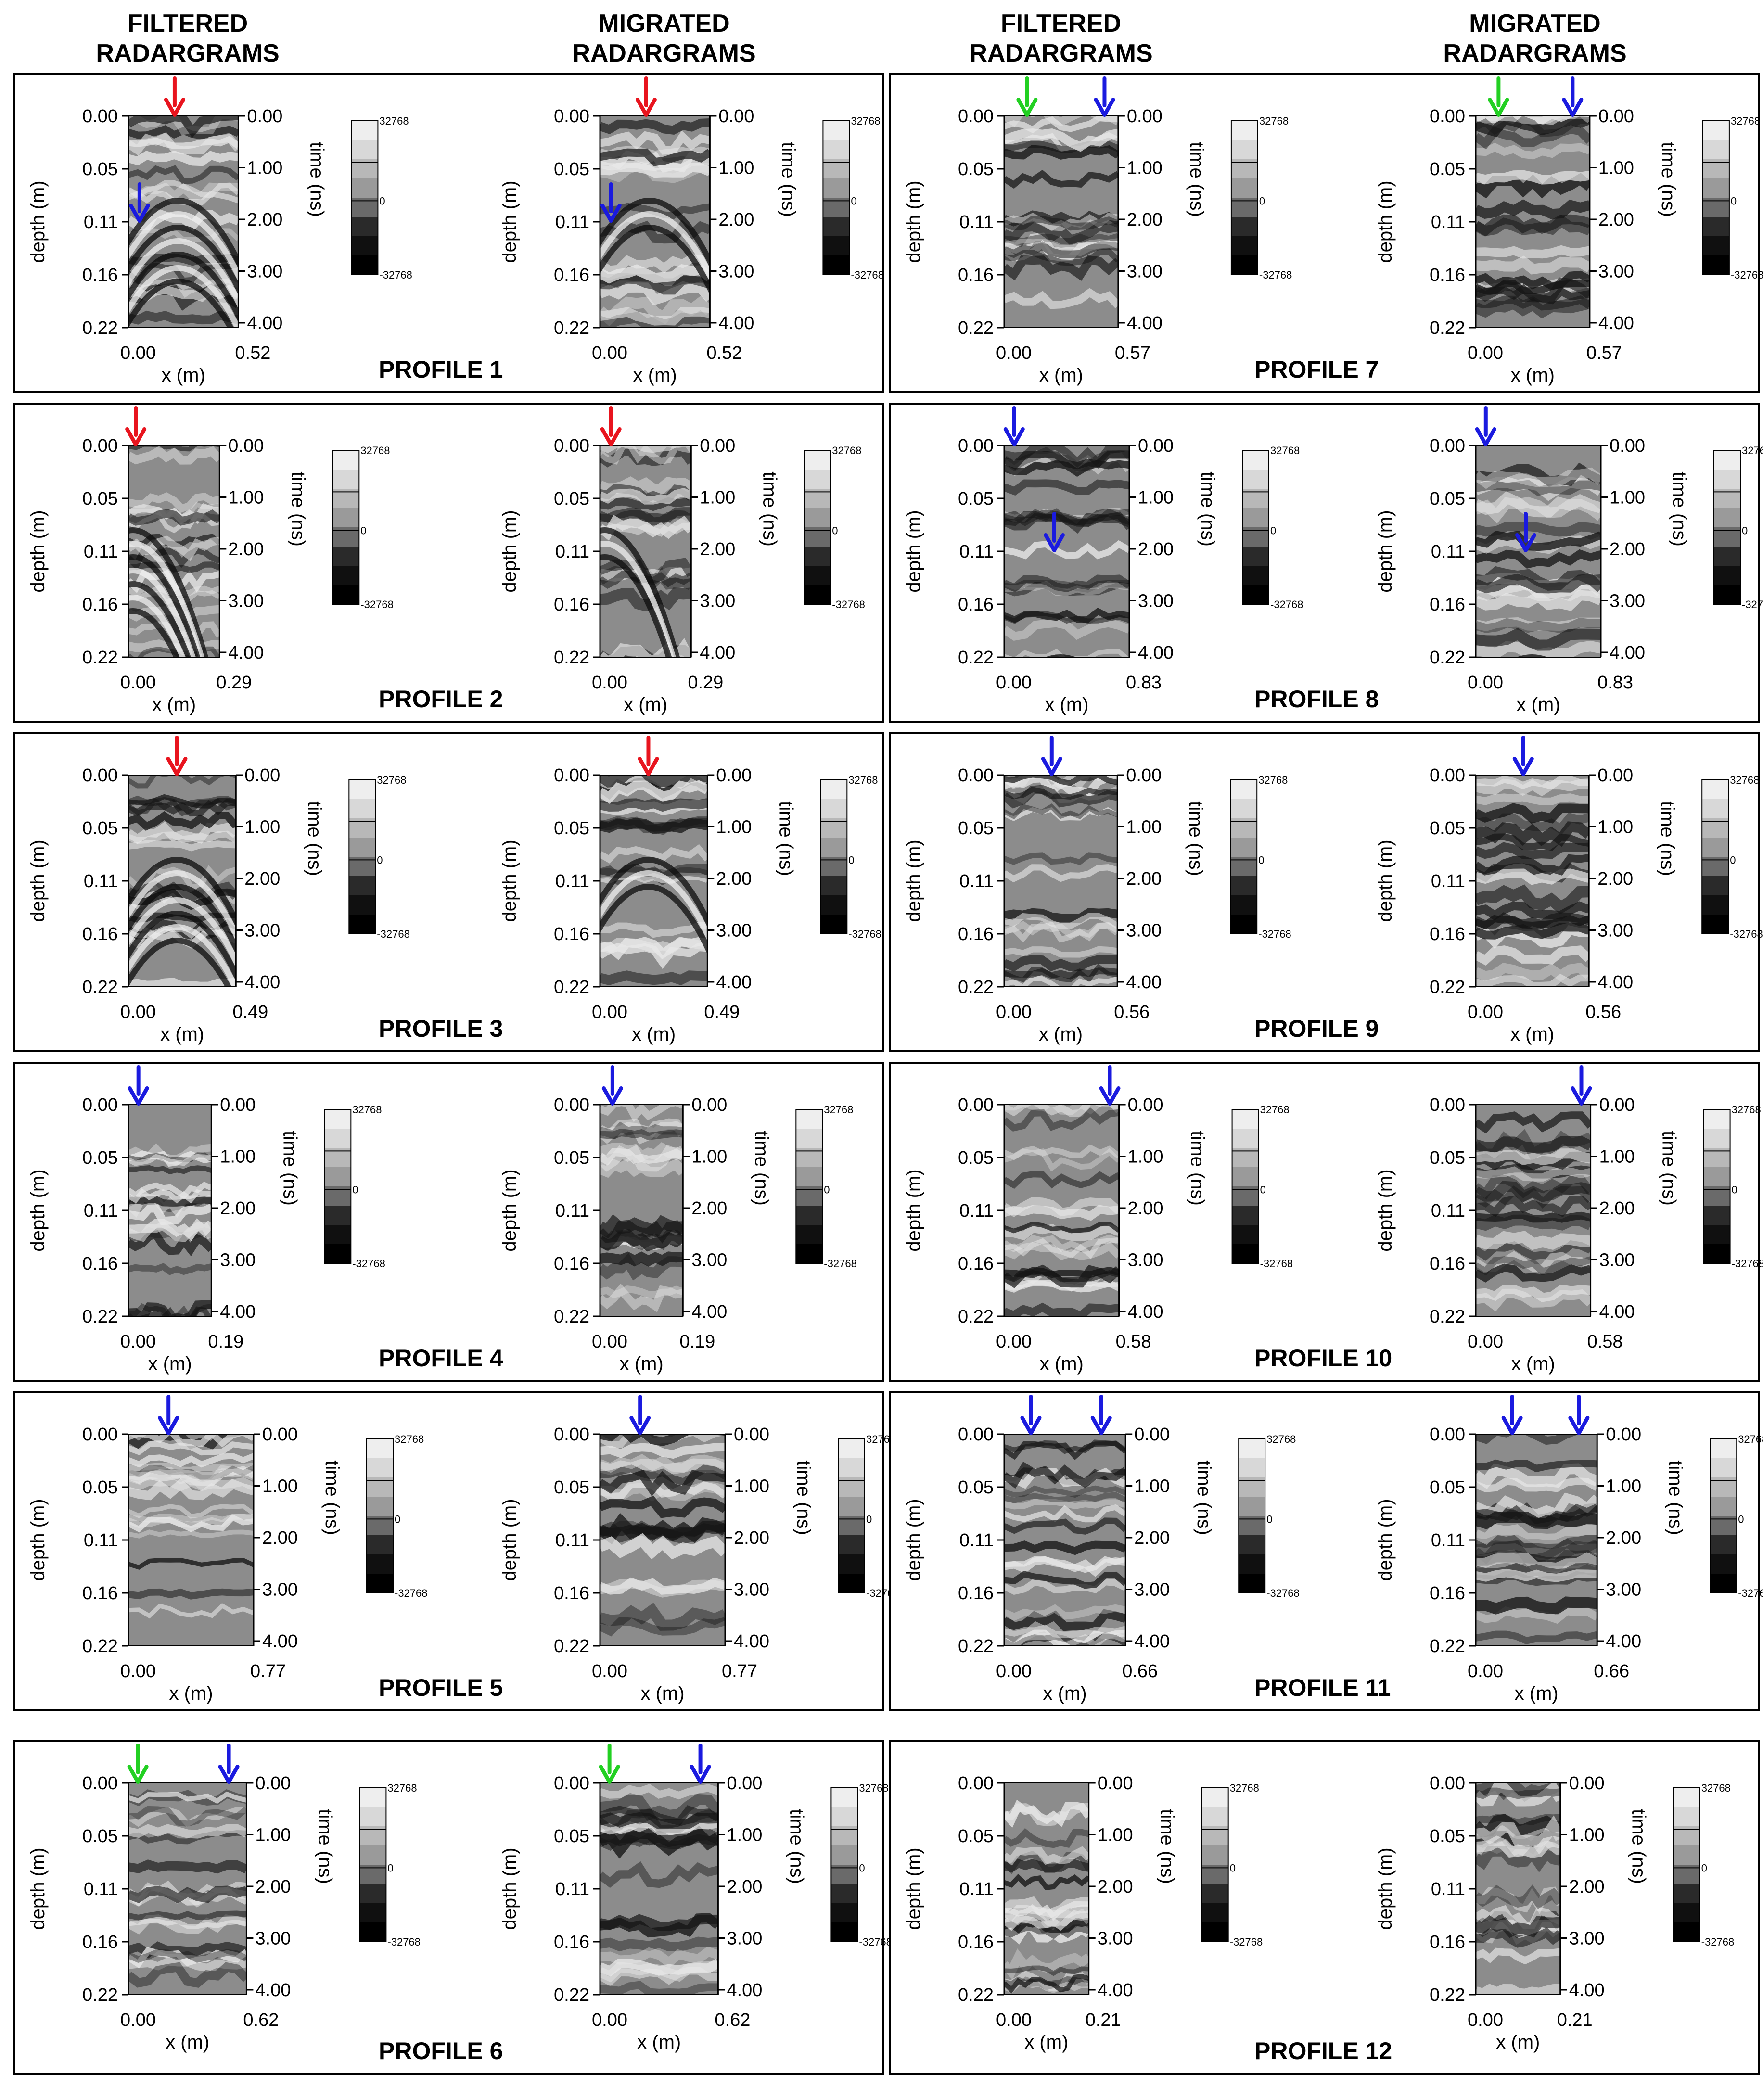  What do you see at coordinates (1316, 370) in the screenshot?
I see `profile-title: PROFILE 7` at bounding box center [1316, 370].